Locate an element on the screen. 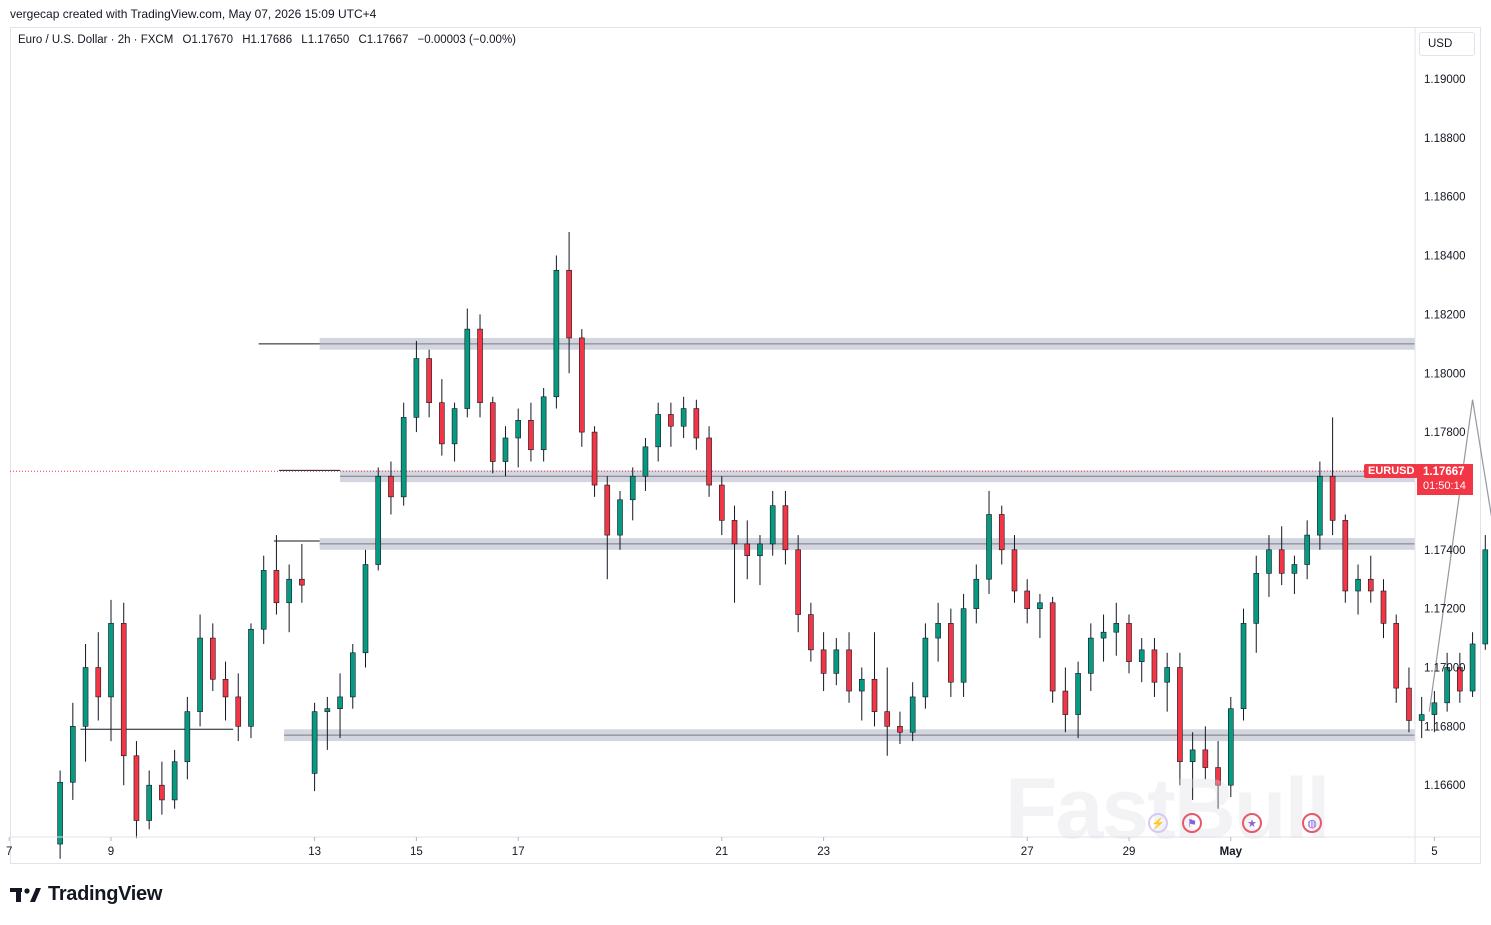 Image resolution: width=1491 pixels, height=925 pixels. currency-button: USD is located at coordinates (1447, 44).